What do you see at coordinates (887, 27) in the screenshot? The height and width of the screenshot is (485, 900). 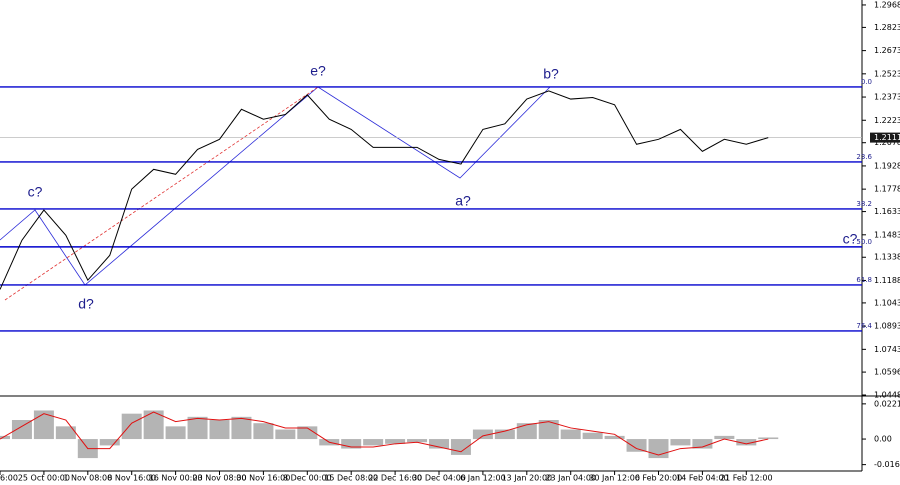 I see `y-tick-label: 1.2823` at bounding box center [887, 27].